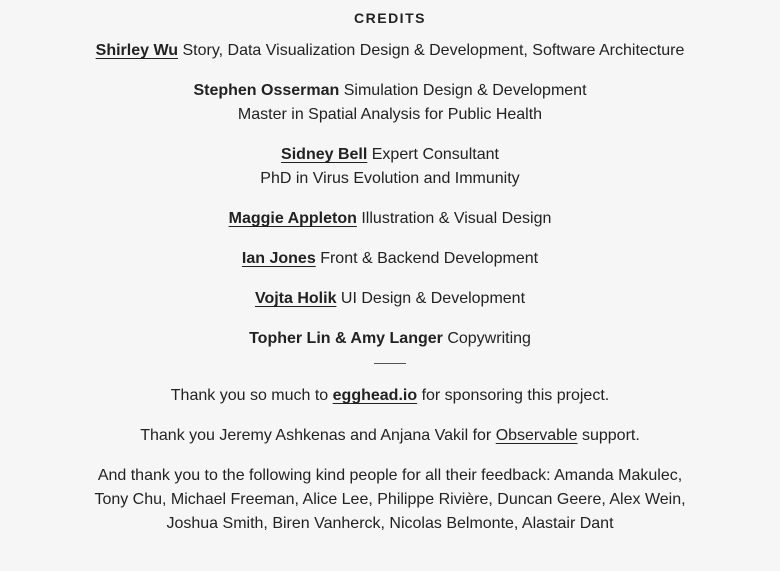 Image resolution: width=780 pixels, height=571 pixels. I want to click on credit-role: Expert Consultant, so click(435, 154).